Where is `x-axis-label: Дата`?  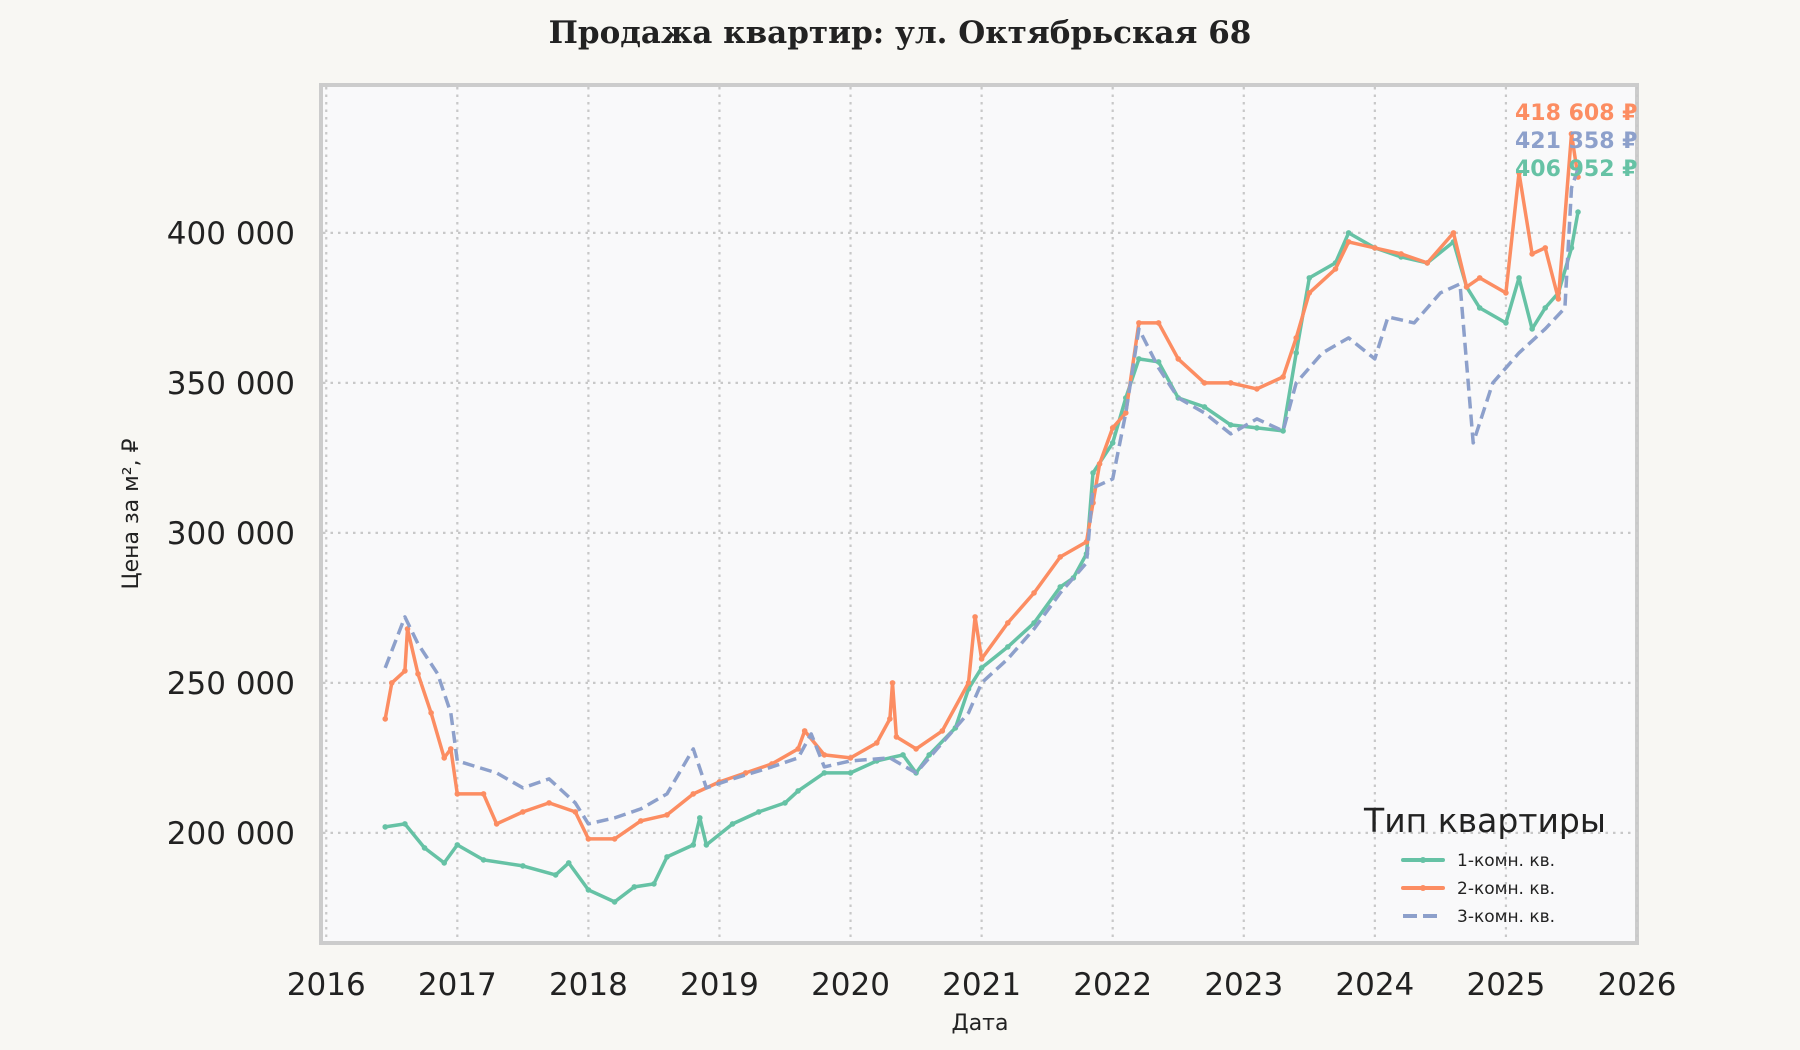 x-axis-label: Дата is located at coordinates (980, 1023).